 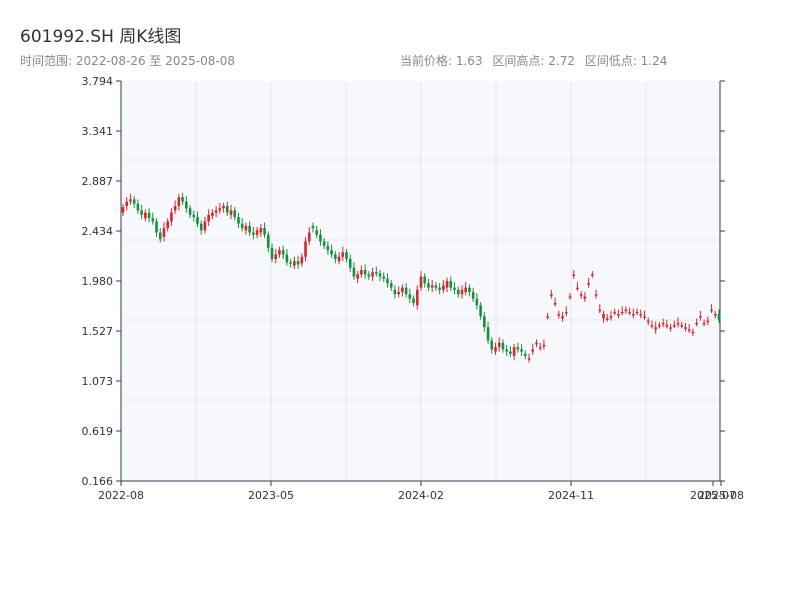 What do you see at coordinates (98, 181) in the screenshot?
I see `y-tick-label: 2.887` at bounding box center [98, 181].